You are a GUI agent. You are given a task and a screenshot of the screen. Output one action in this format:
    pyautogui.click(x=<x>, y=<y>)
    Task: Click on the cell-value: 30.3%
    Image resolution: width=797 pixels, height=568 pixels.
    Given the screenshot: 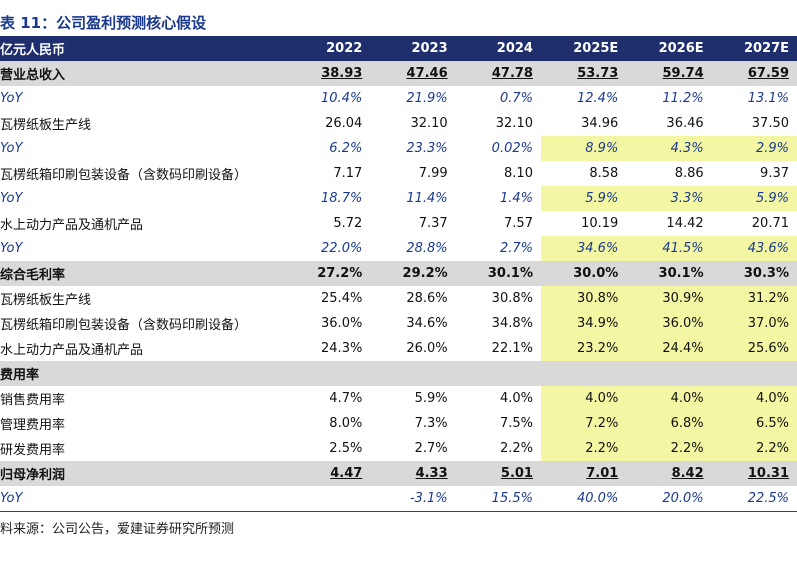 What is the action you would take?
    pyautogui.click(x=766, y=273)
    